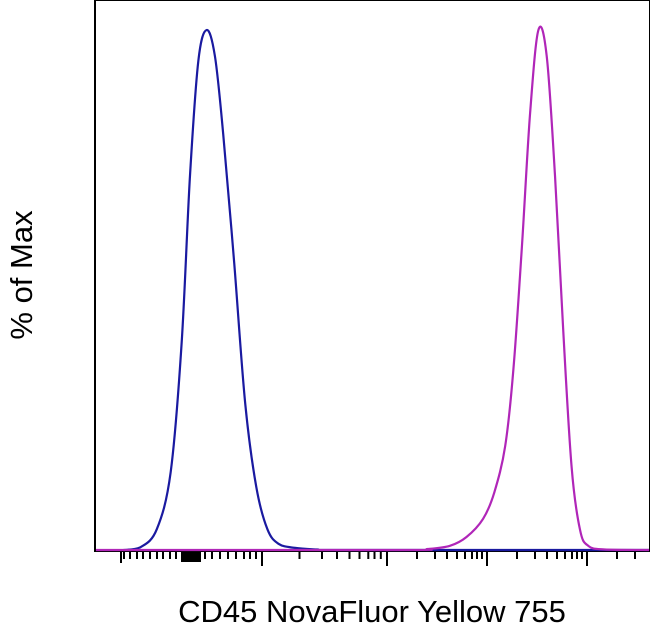  I want to click on y-axis-label: % of Max, so click(21, 275).